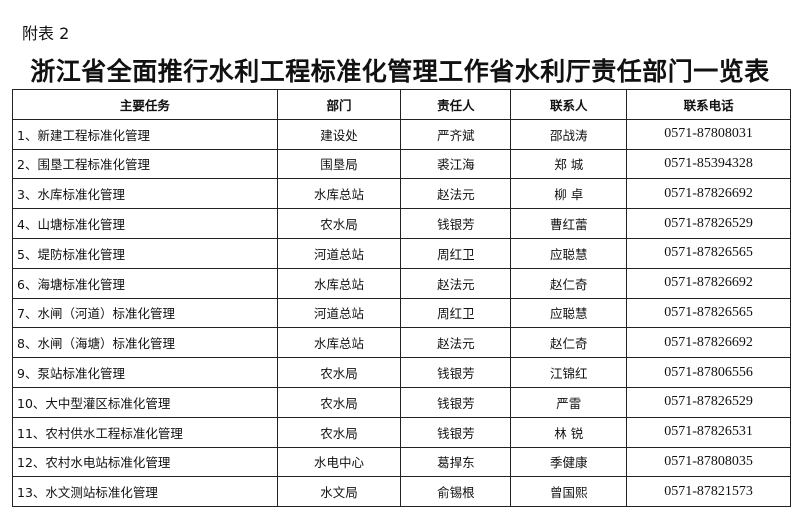  Describe the element at coordinates (145, 462) in the screenshot. I see `cell-task: 12、农村水电站标准化管理` at that location.